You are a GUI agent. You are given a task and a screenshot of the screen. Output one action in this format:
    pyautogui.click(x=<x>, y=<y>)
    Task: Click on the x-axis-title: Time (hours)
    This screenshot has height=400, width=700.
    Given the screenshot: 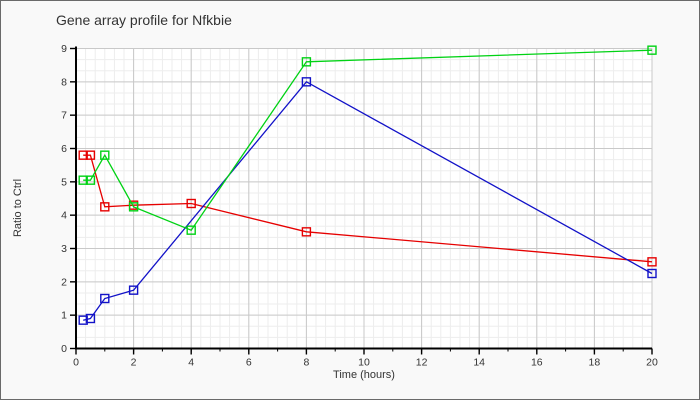 What is the action you would take?
    pyautogui.click(x=364, y=375)
    